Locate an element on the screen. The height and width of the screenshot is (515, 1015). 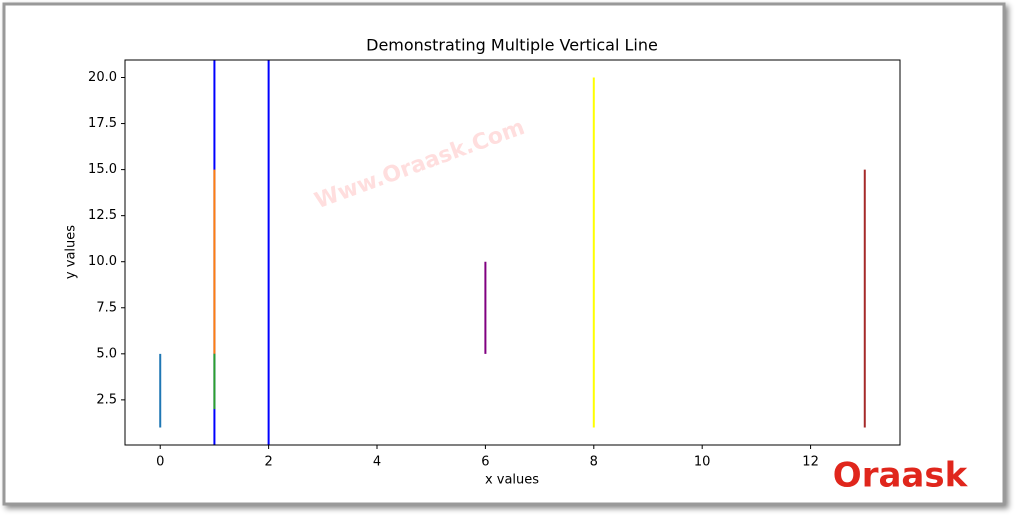
x-tick-label: 6 is located at coordinates (485, 462).